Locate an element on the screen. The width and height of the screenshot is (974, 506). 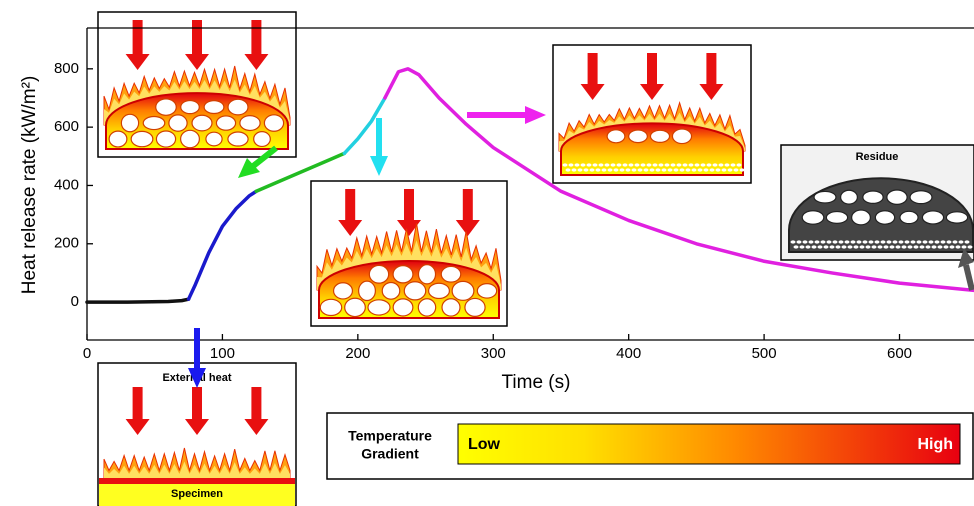
y-tick-label: 0 is located at coordinates (75, 301).